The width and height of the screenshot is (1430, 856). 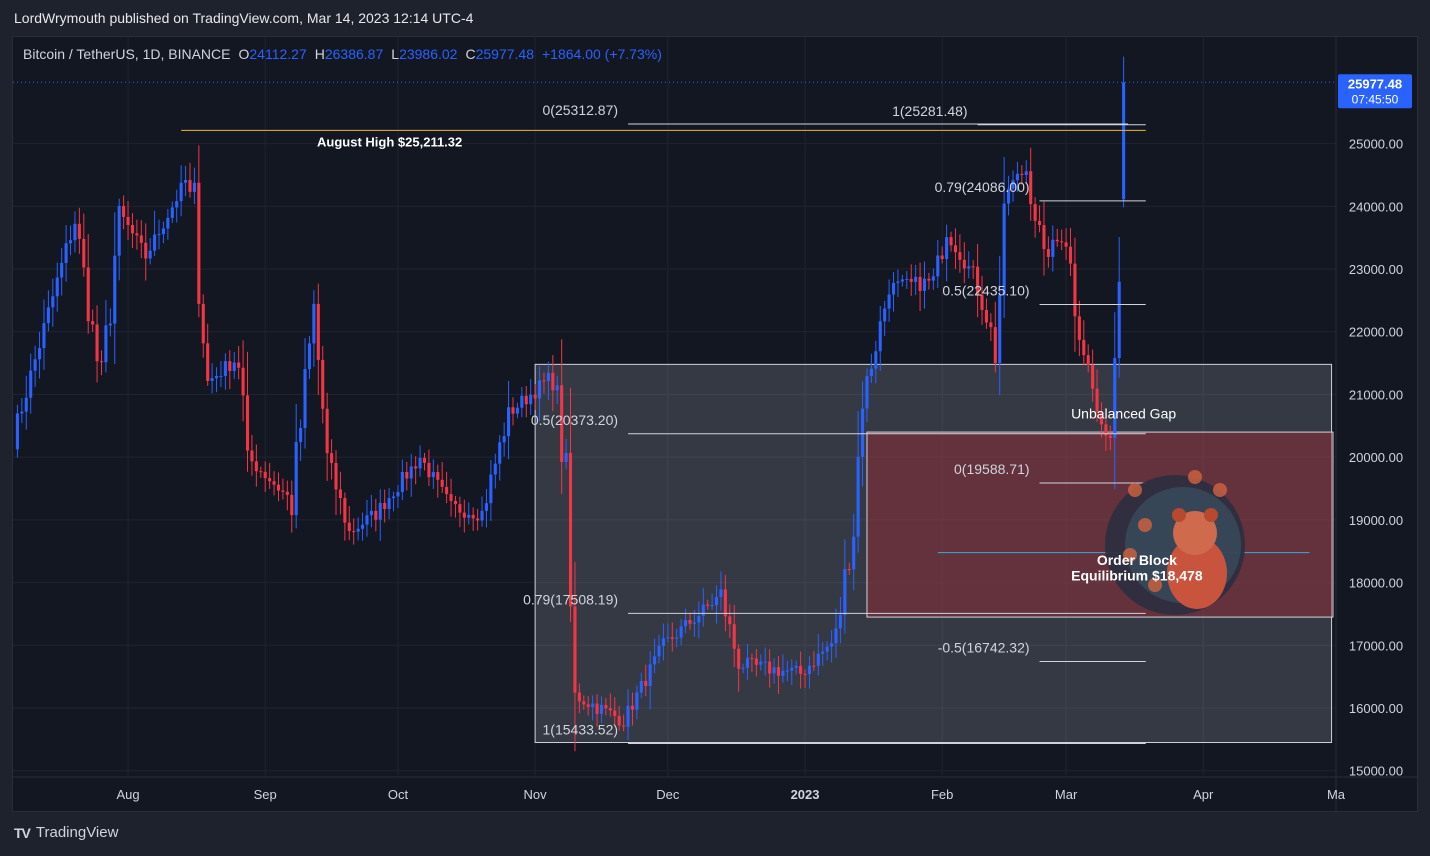 I want to click on price-tick-label: 17000.00, so click(x=1376, y=645).